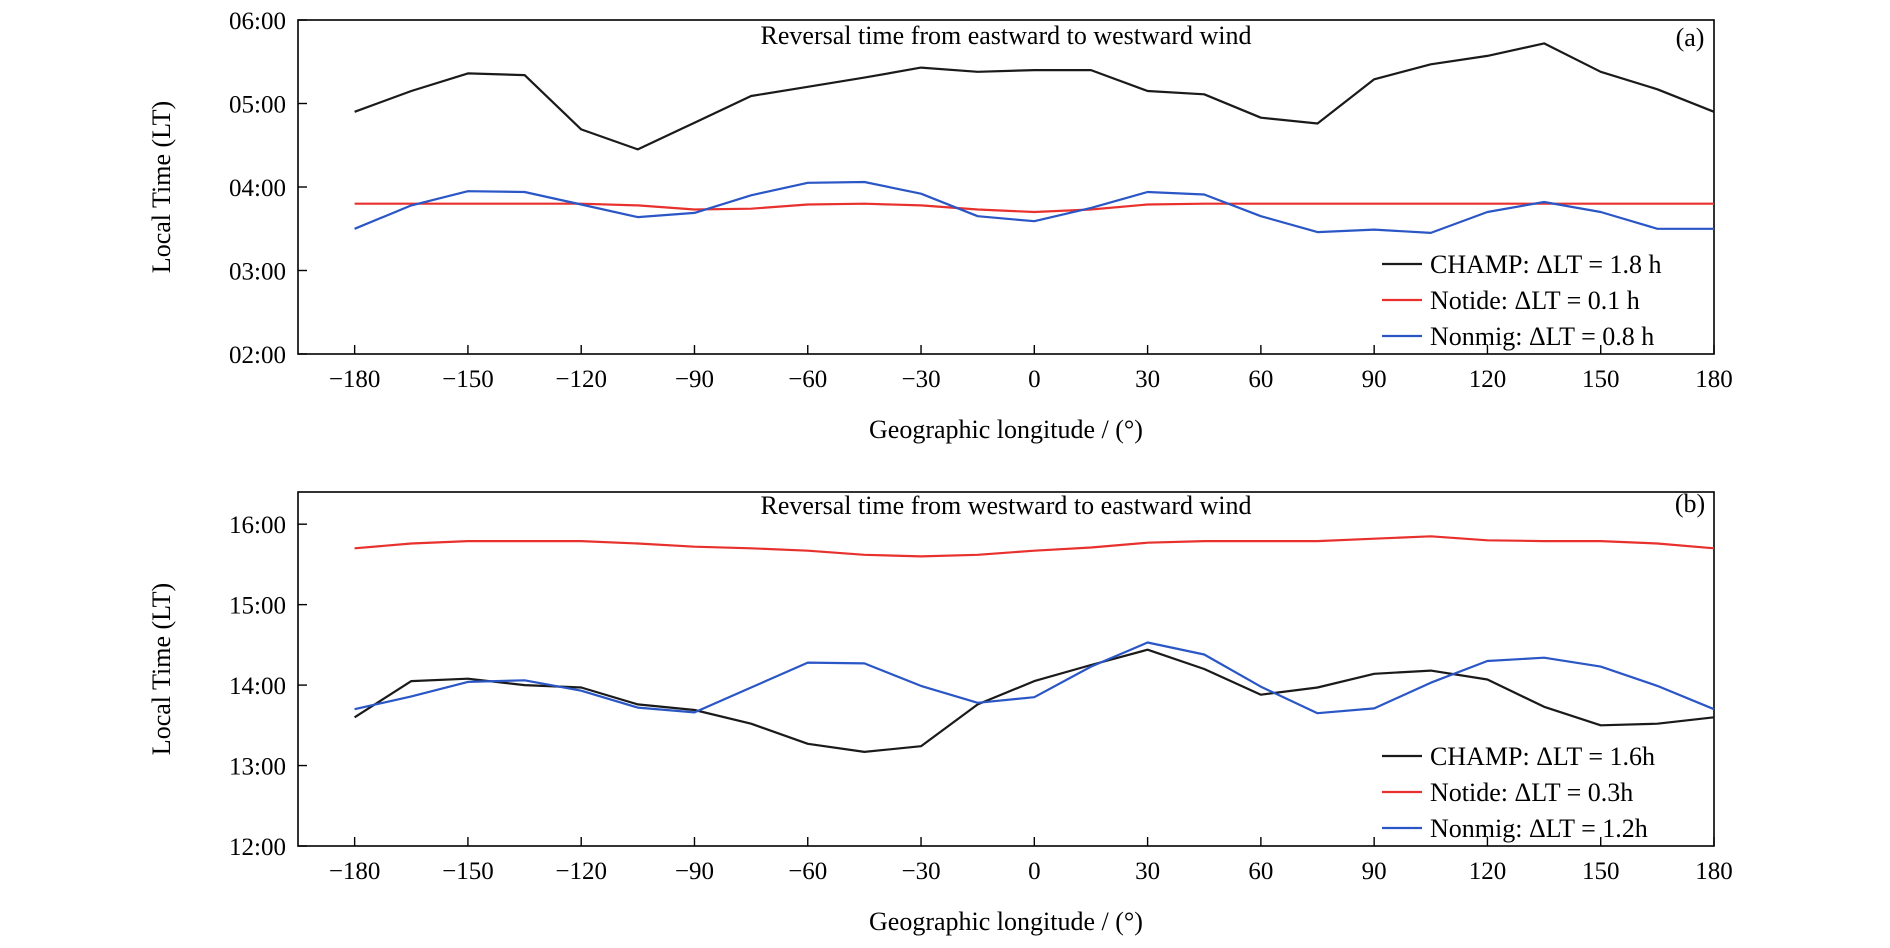 The height and width of the screenshot is (948, 1890). Describe the element at coordinates (355, 871) in the screenshot. I see `panel-b-x-tick-label: −180` at that location.